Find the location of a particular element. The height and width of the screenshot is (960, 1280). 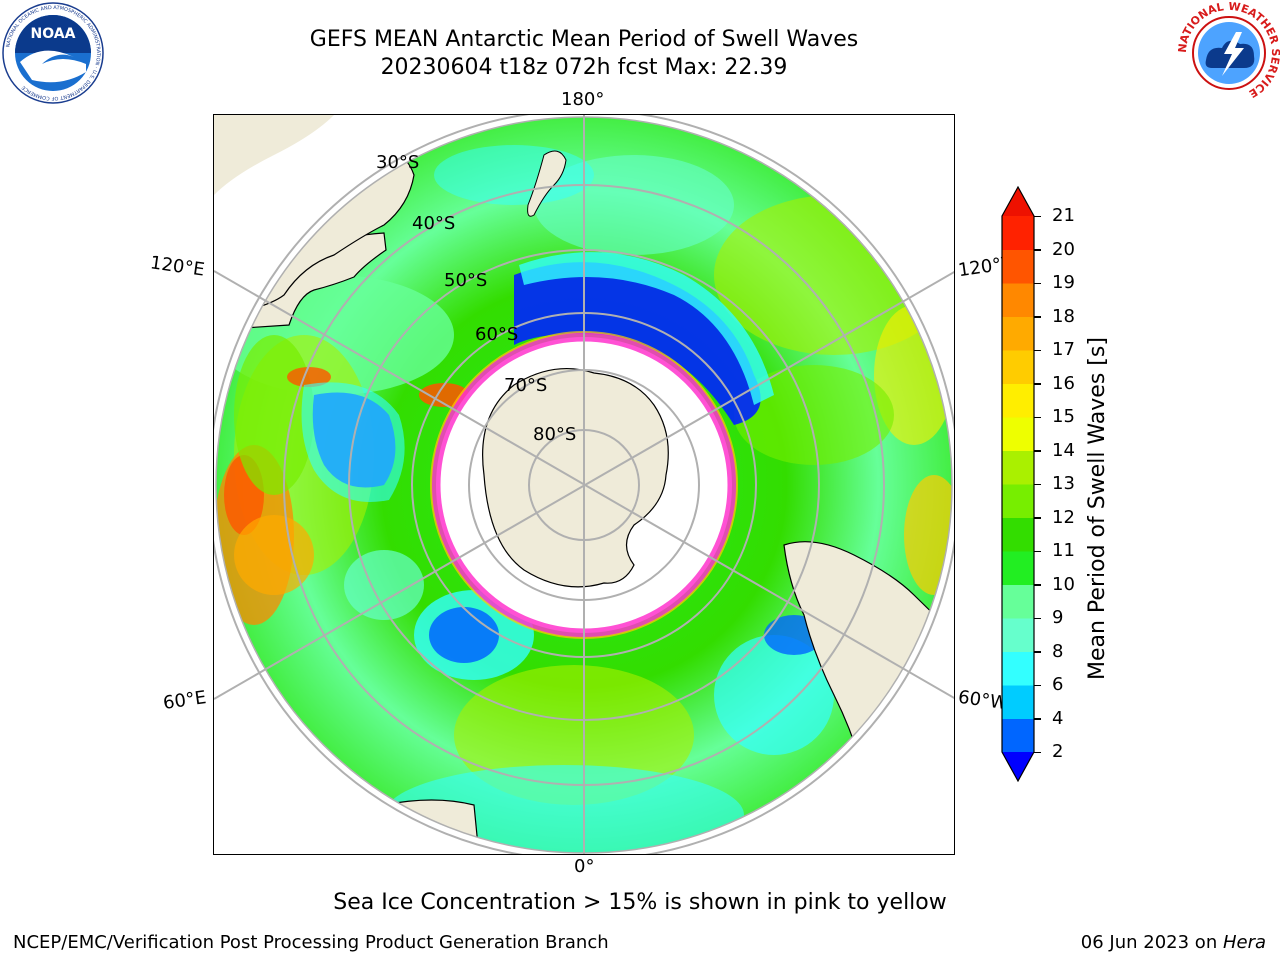

colorbar-tick-label: 19 is located at coordinates (1063, 282).